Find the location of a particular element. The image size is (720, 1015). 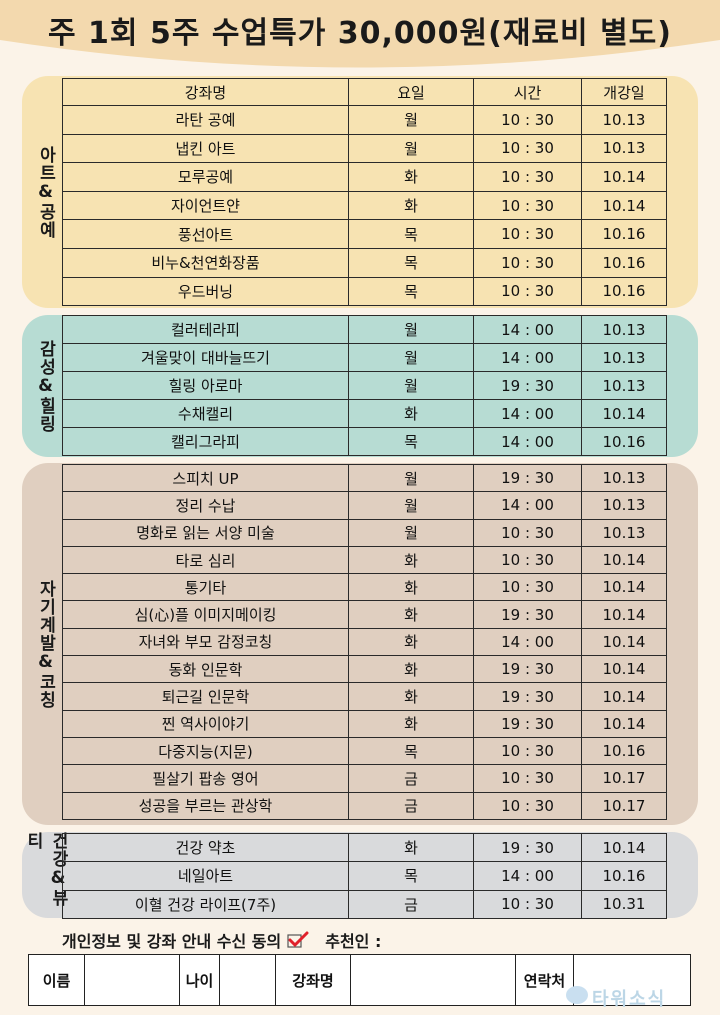

table-row: 건강 약초 화 19 : 30 10.14 is located at coordinates (364, 847).